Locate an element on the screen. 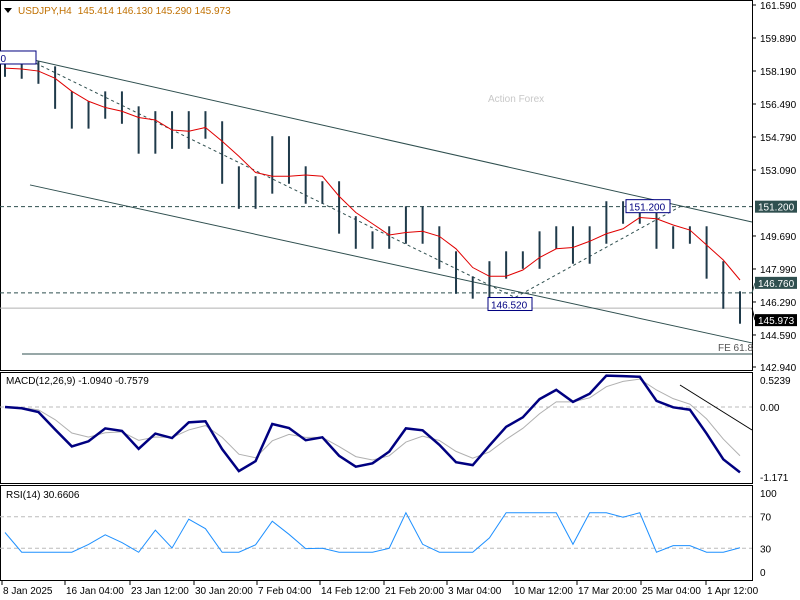 This screenshot has height=600, width=800. price-tick-label: 158.190 is located at coordinates (778, 72).